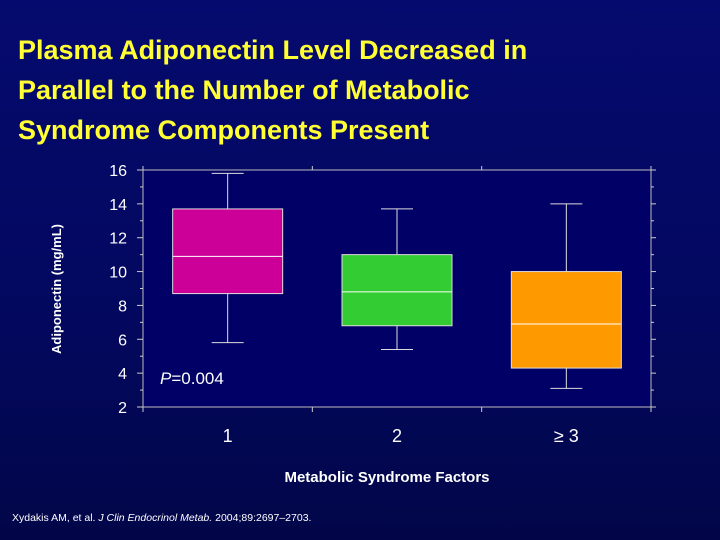 This screenshot has height=540, width=720. I want to click on x-axis-labels: 1 2 ≥ 3, so click(401, 436).